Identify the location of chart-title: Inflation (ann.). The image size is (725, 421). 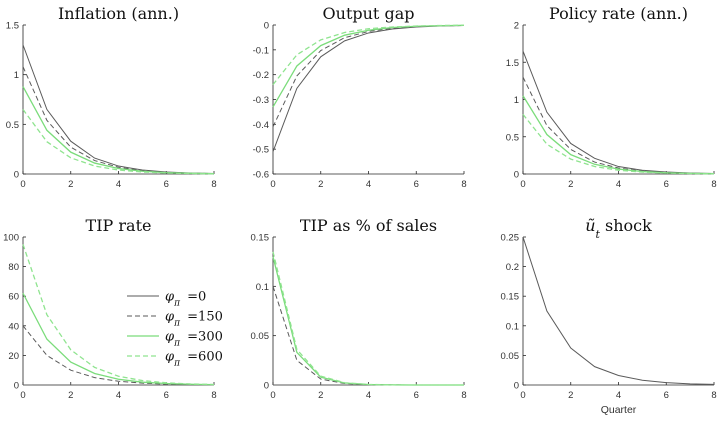
(118, 13).